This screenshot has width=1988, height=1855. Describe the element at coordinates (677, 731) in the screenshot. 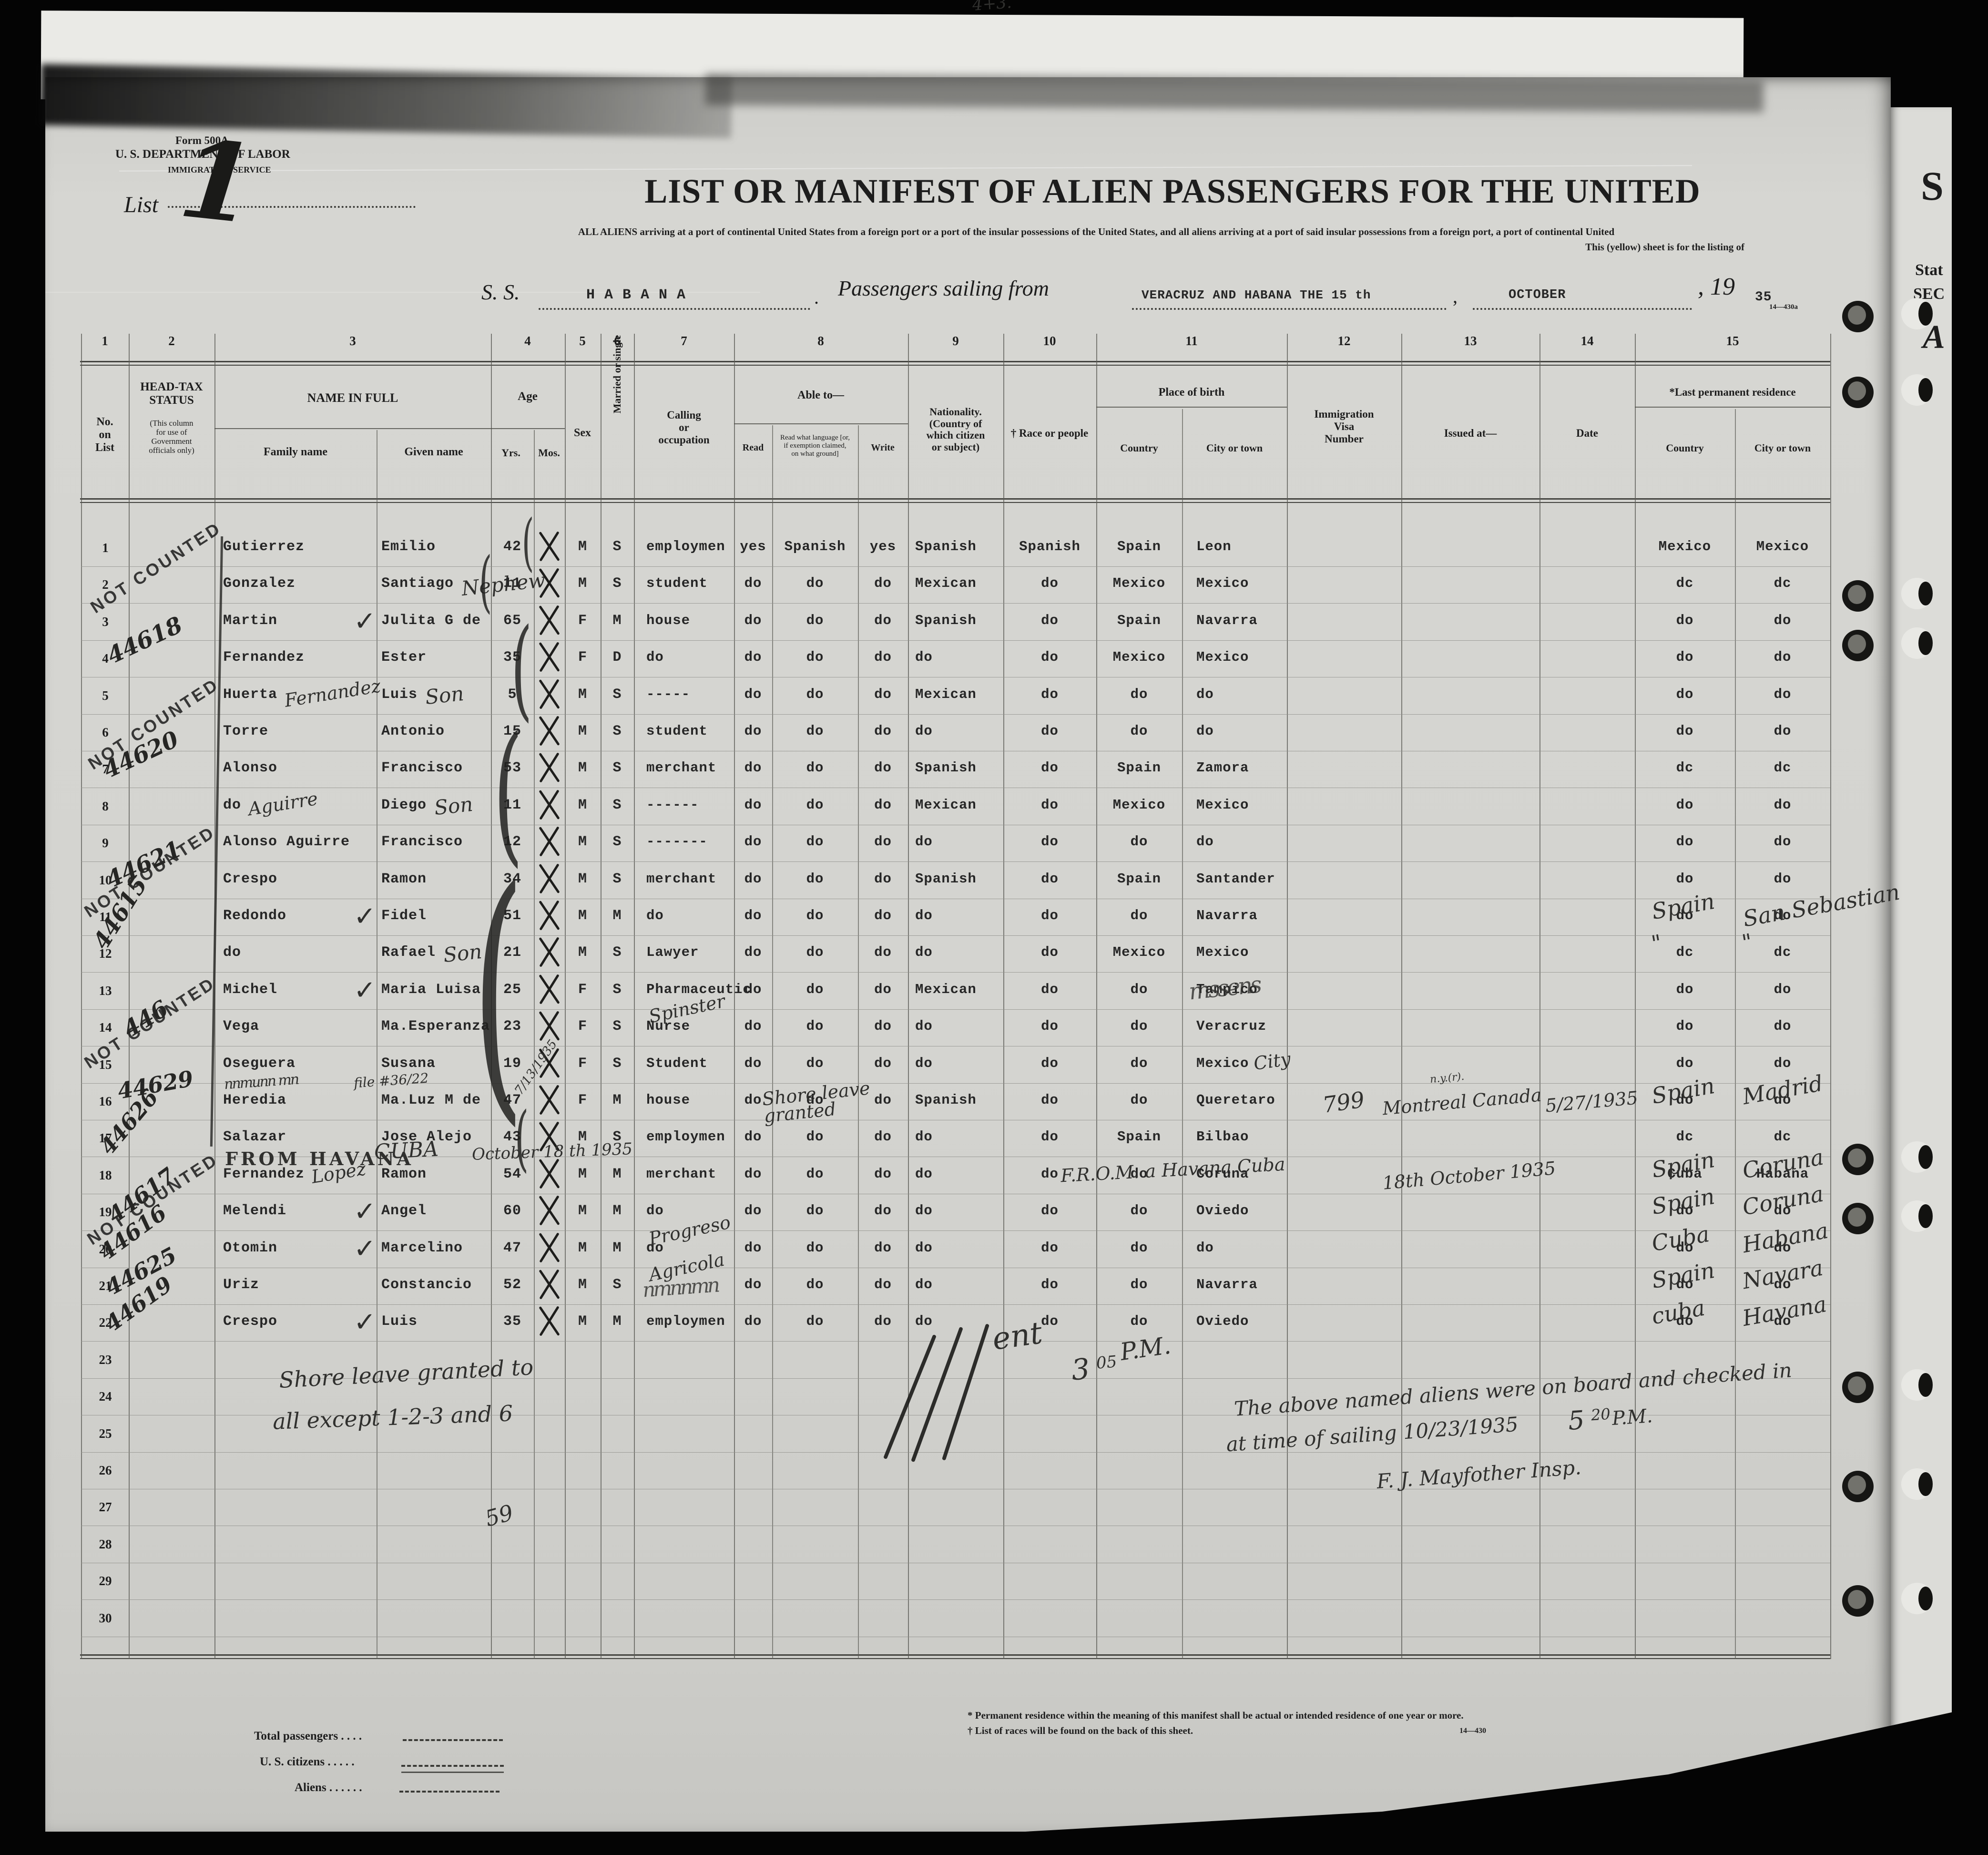

I see `cell-calling: student` at that location.